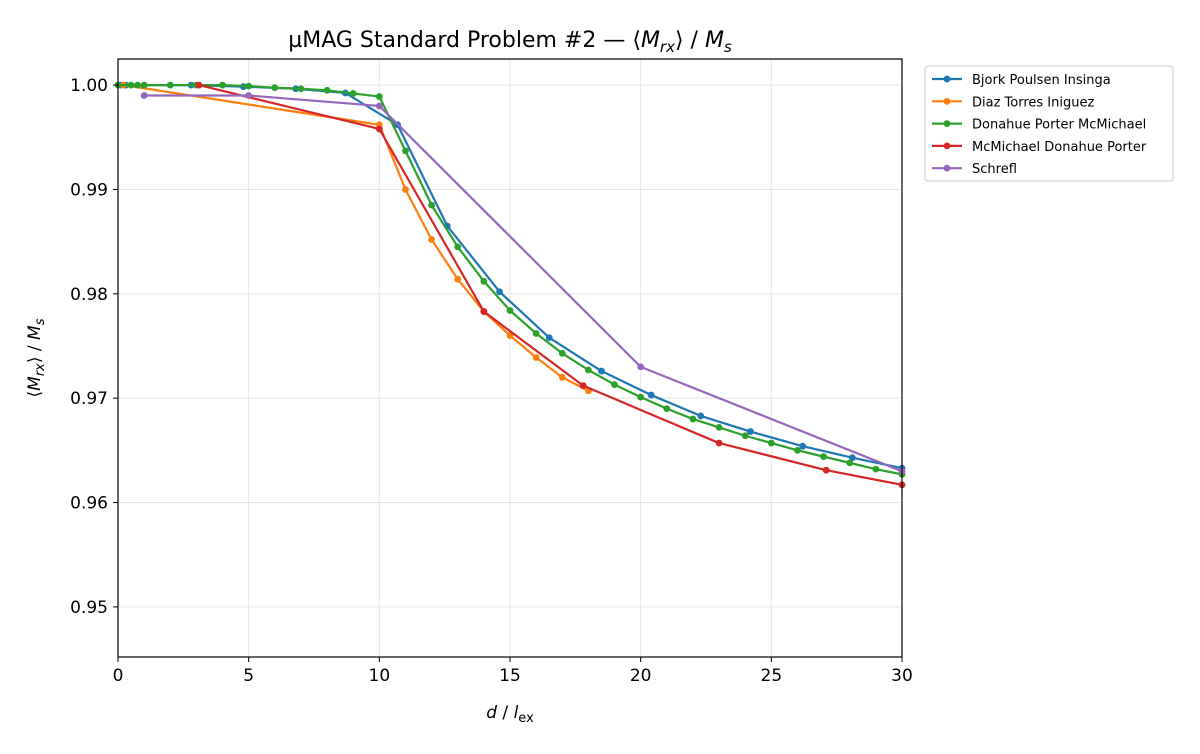 The height and width of the screenshot is (754, 1200). I want to click on legend-box, so click(1049, 123).